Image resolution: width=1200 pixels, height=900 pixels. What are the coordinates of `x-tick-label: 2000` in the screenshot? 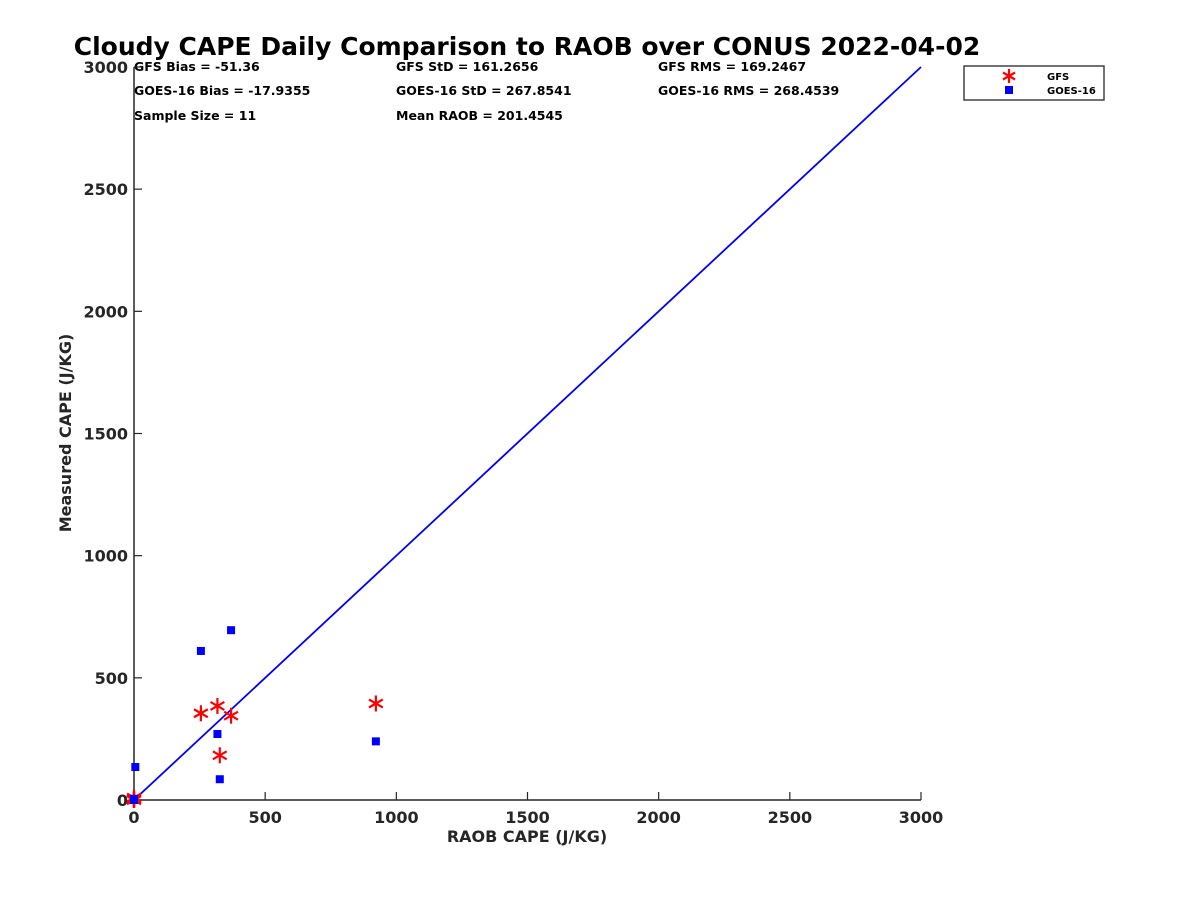 It's located at (658, 817).